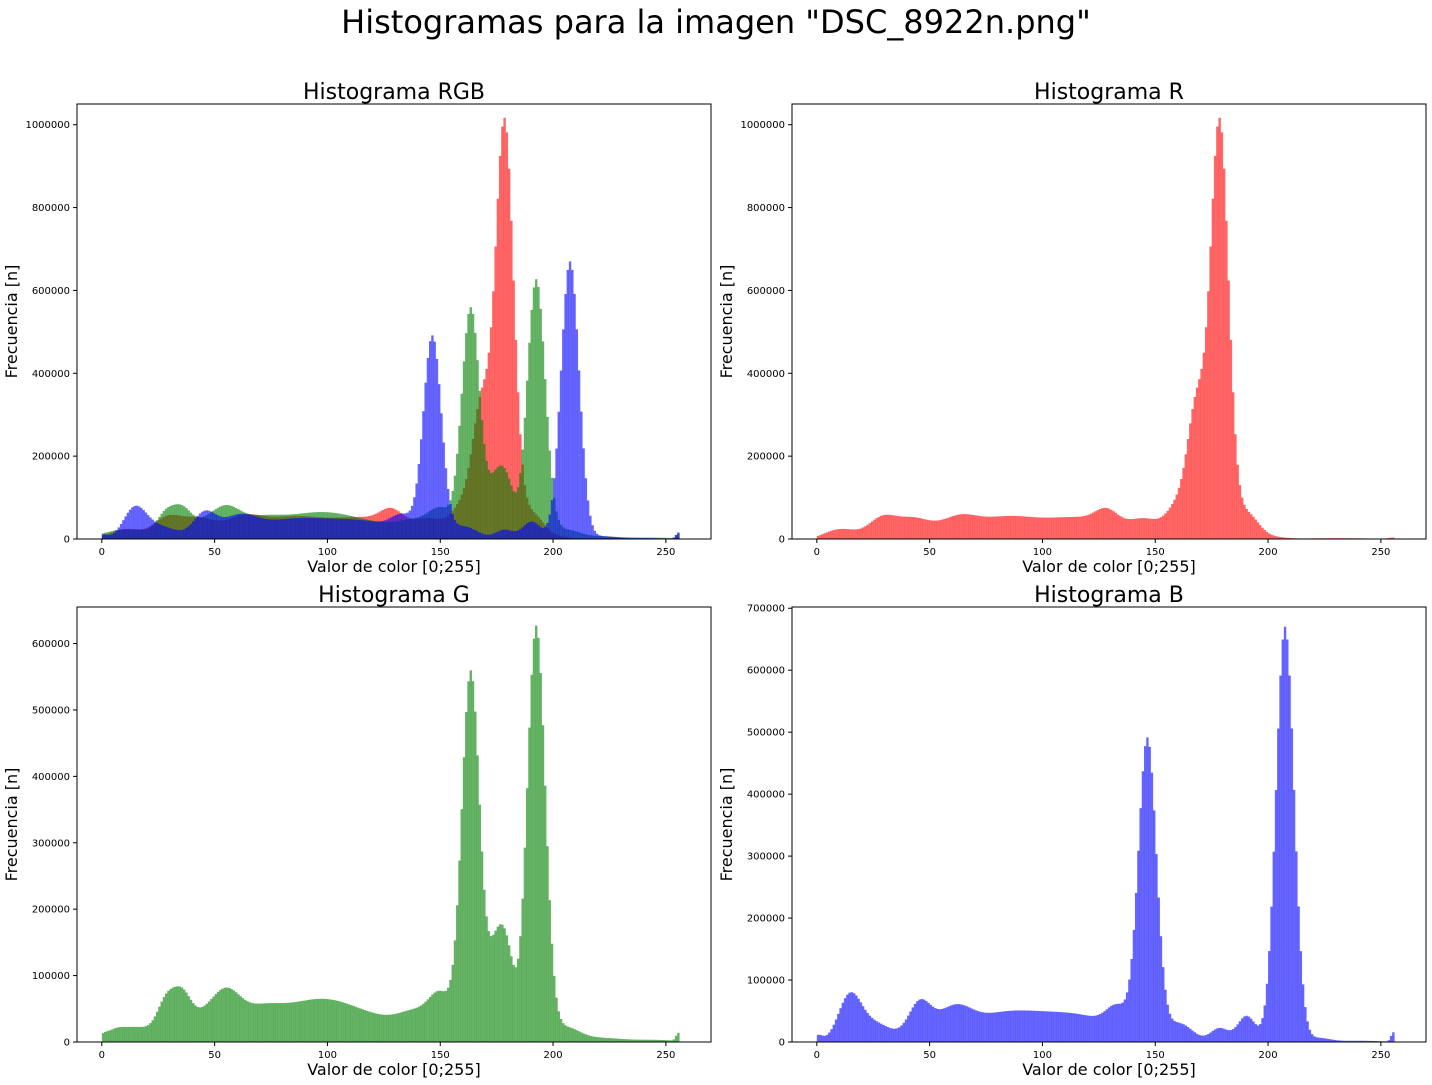  Describe the element at coordinates (1042, 552) in the screenshot. I see `x-tick-label: 100` at that location.